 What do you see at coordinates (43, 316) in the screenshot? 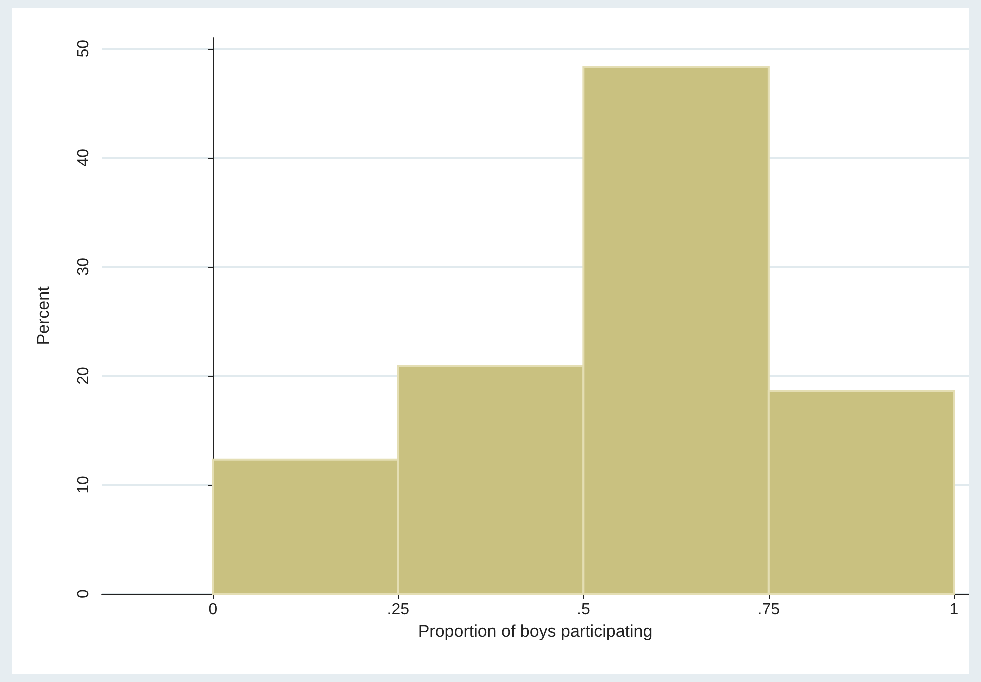
I see `y-axis-title: Percent` at bounding box center [43, 316].